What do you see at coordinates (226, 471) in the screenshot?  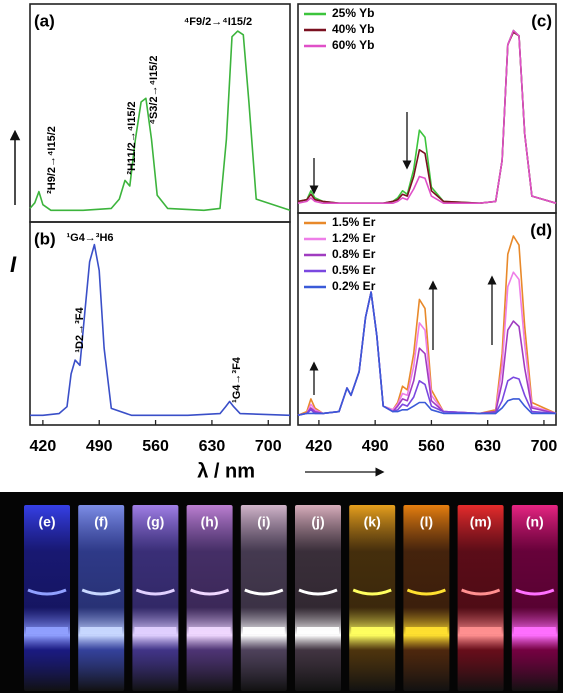 I see `x-axis-label: λ / nm` at bounding box center [226, 471].